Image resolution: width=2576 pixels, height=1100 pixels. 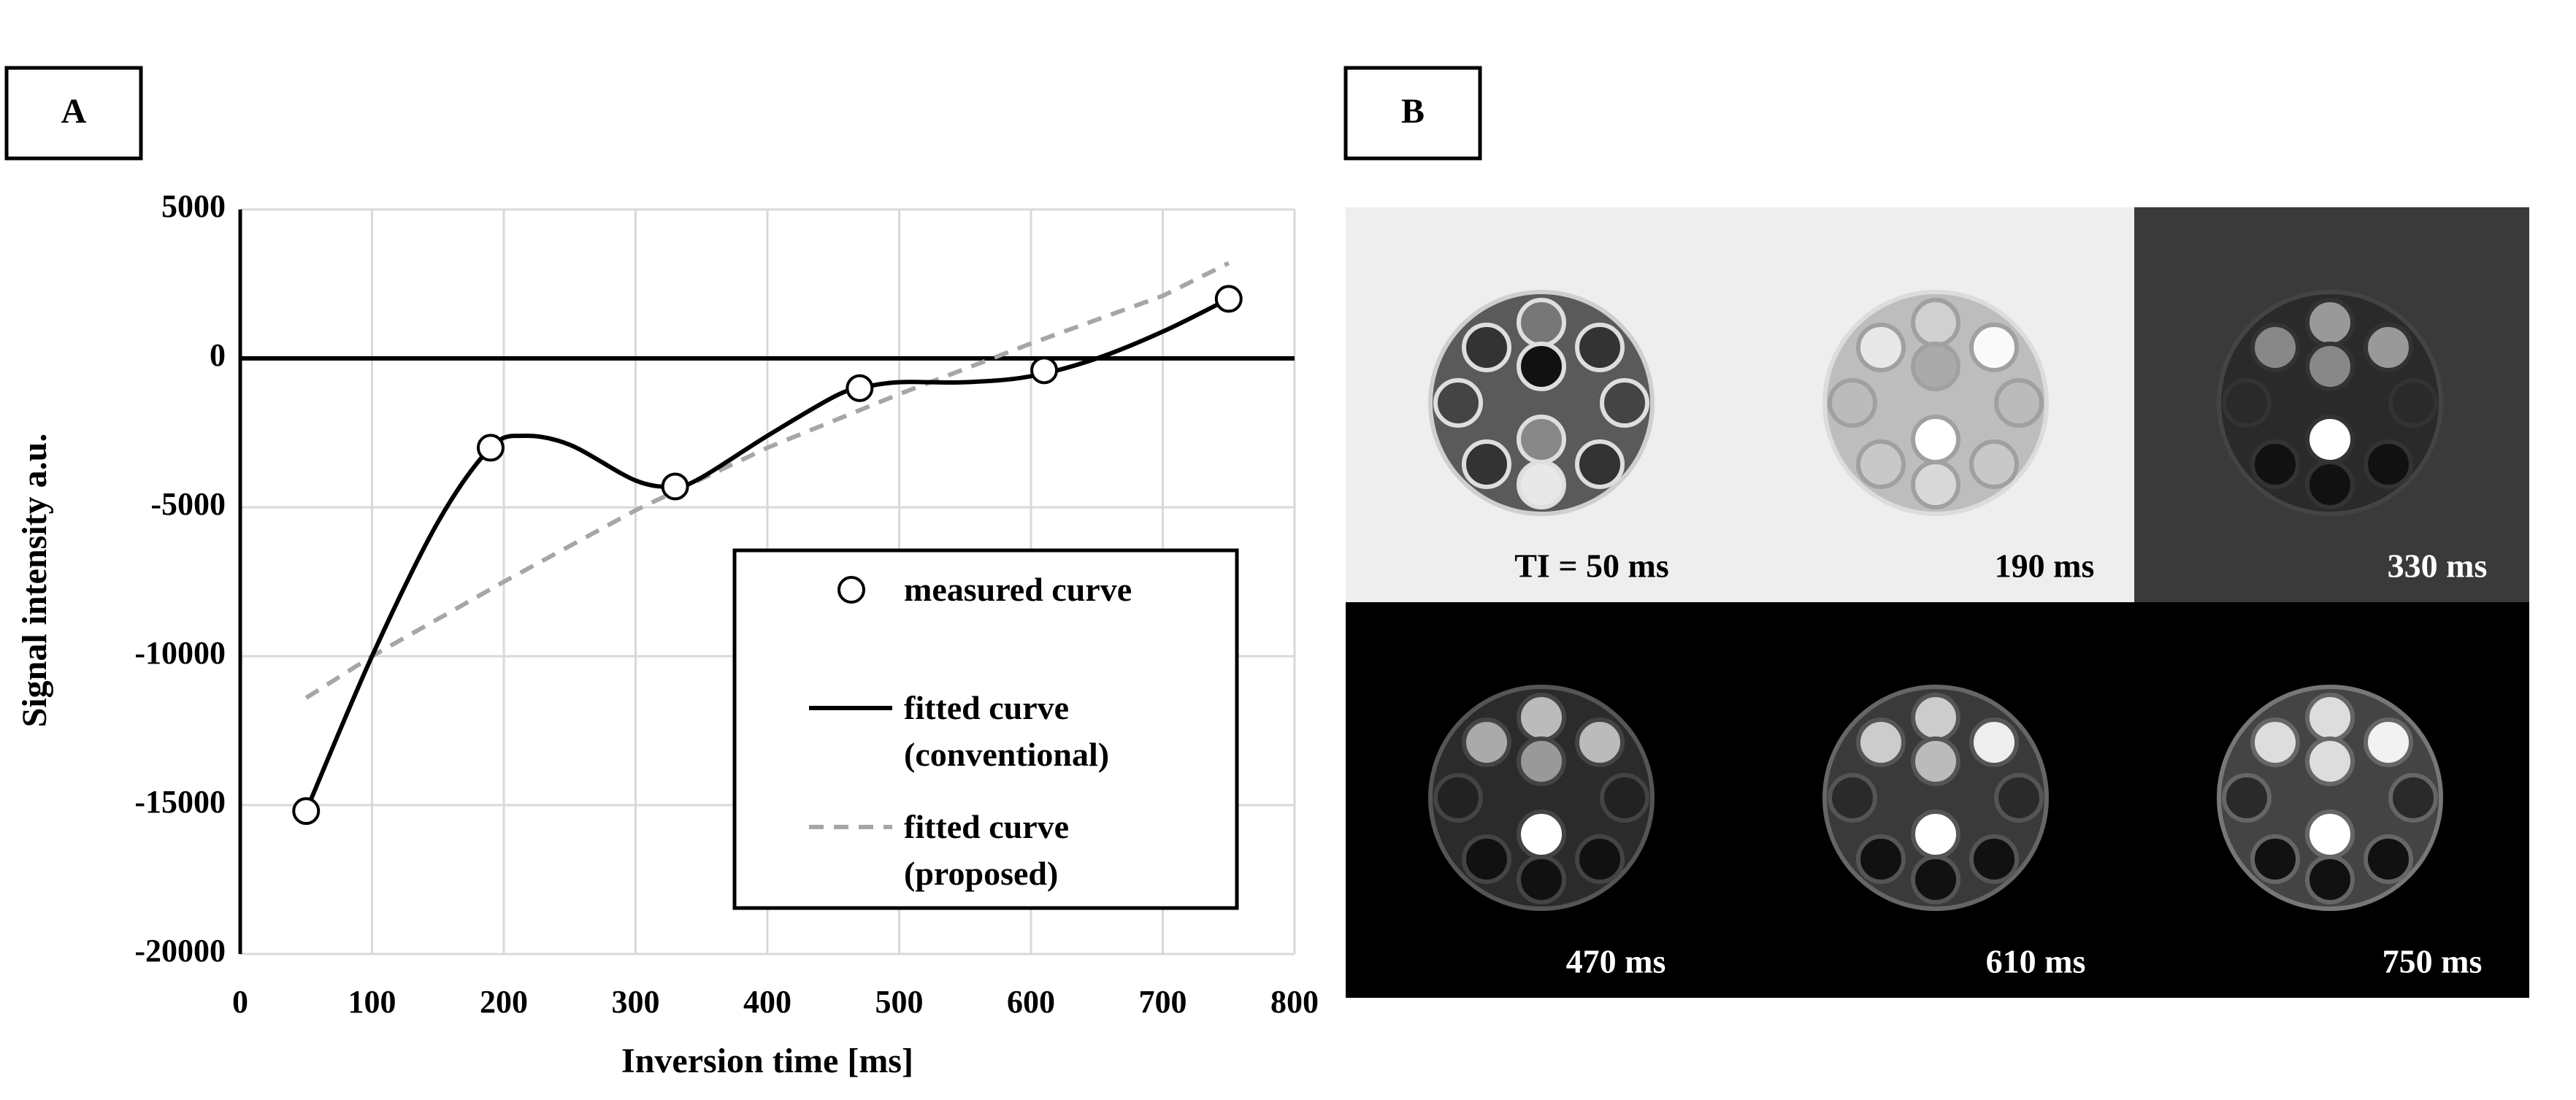 What do you see at coordinates (1616, 962) in the screenshot?
I see `image-label: 470 ms` at bounding box center [1616, 962].